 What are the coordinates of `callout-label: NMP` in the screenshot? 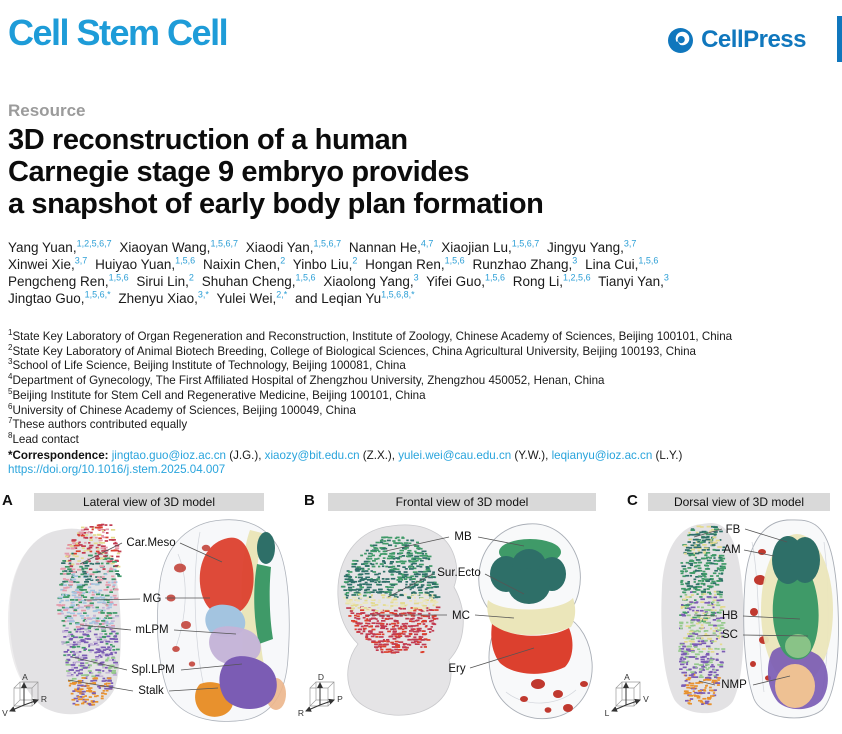 It's located at (734, 685).